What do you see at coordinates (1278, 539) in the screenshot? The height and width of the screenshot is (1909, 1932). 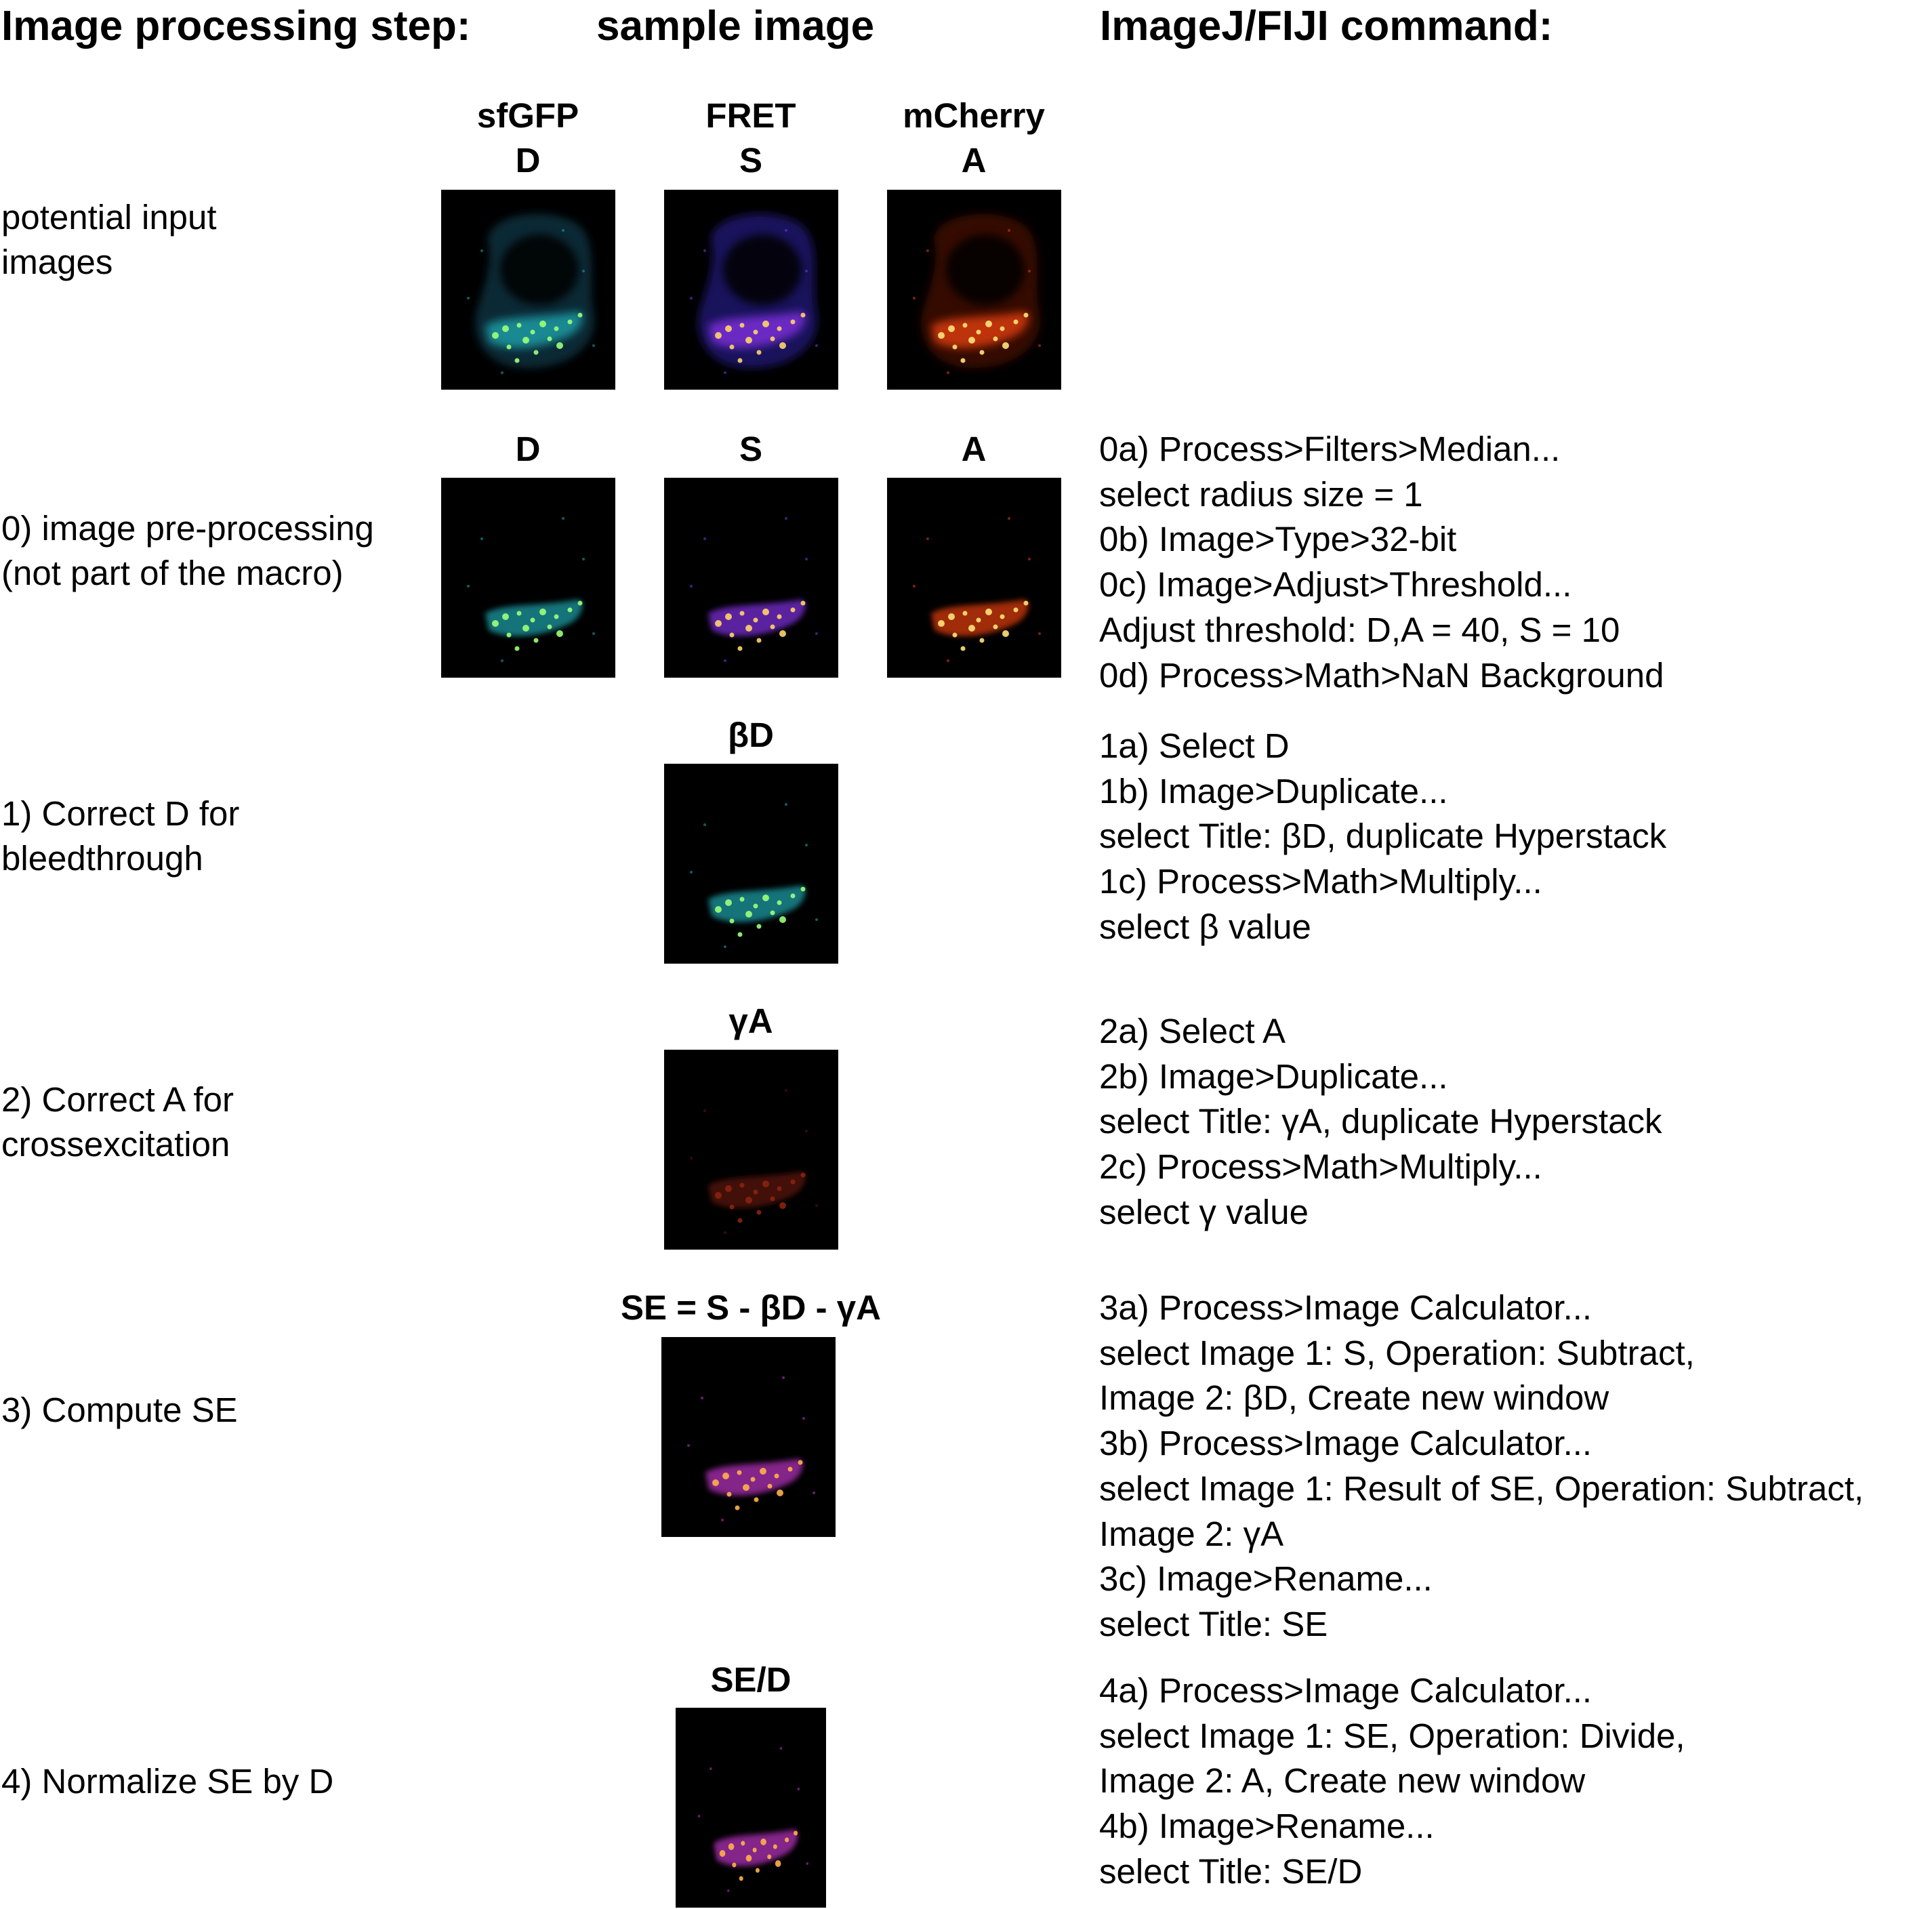 I see `command-line: 0b) Image>Type>32-bit` at bounding box center [1278, 539].